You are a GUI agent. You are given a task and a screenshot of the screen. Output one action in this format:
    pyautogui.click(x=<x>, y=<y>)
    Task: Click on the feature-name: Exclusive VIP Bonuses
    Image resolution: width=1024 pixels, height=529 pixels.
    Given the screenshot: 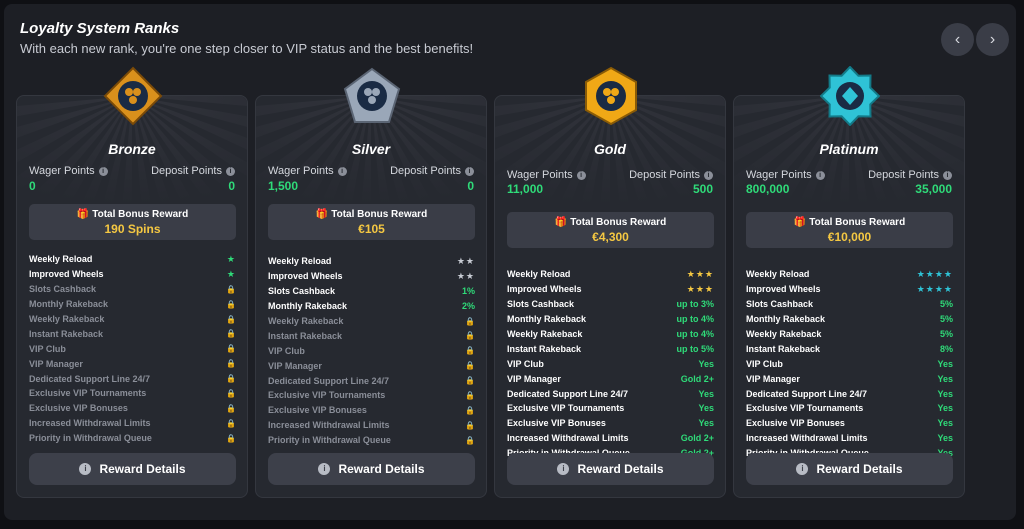 What is the action you would take?
    pyautogui.click(x=556, y=423)
    